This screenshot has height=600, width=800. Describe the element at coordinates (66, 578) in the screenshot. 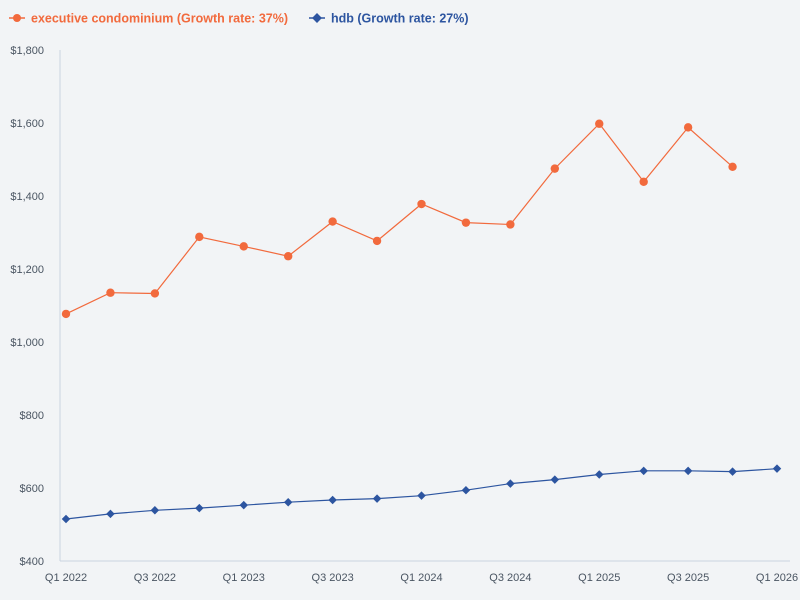

I see `x-tick-label: Q1 2022` at that location.